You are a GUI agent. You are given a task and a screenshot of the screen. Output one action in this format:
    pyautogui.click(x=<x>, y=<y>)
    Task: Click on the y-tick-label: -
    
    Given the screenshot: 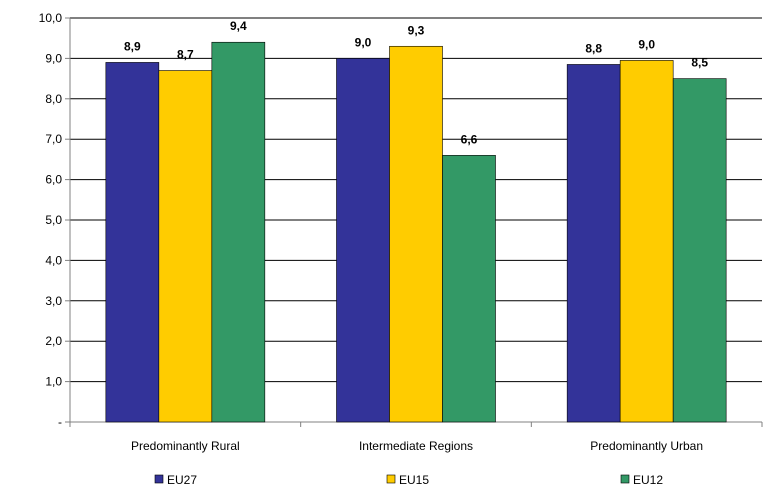 What is the action you would take?
    pyautogui.click(x=60, y=422)
    